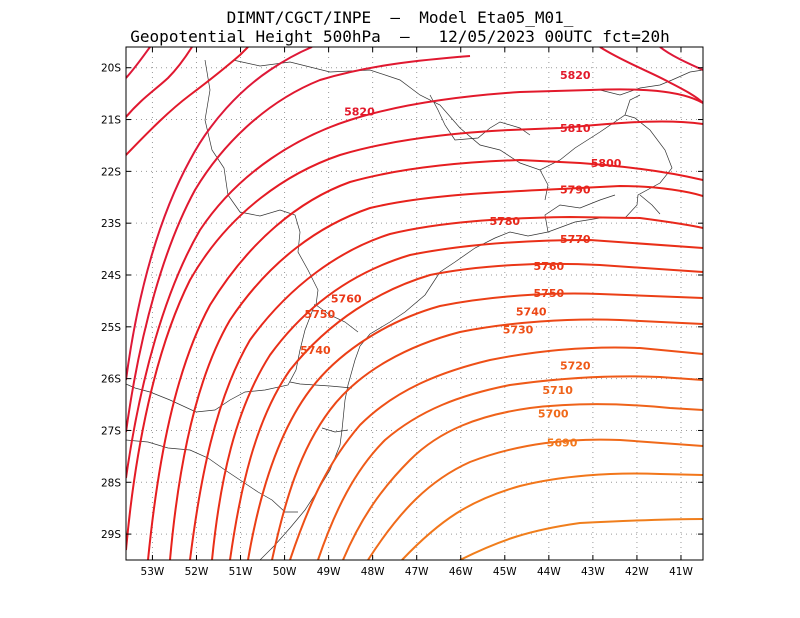  What do you see at coordinates (681, 572) in the screenshot?
I see `lon-tick-label: 41W` at bounding box center [681, 572].